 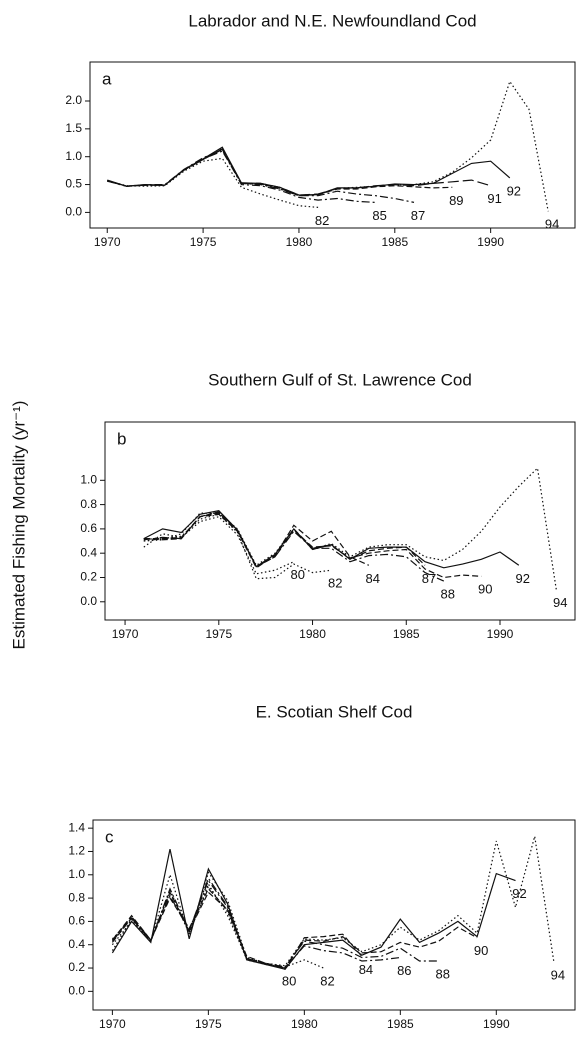 What do you see at coordinates (334, 711) in the screenshot?
I see `chart-title: E. Scotian Shelf Cod` at bounding box center [334, 711].